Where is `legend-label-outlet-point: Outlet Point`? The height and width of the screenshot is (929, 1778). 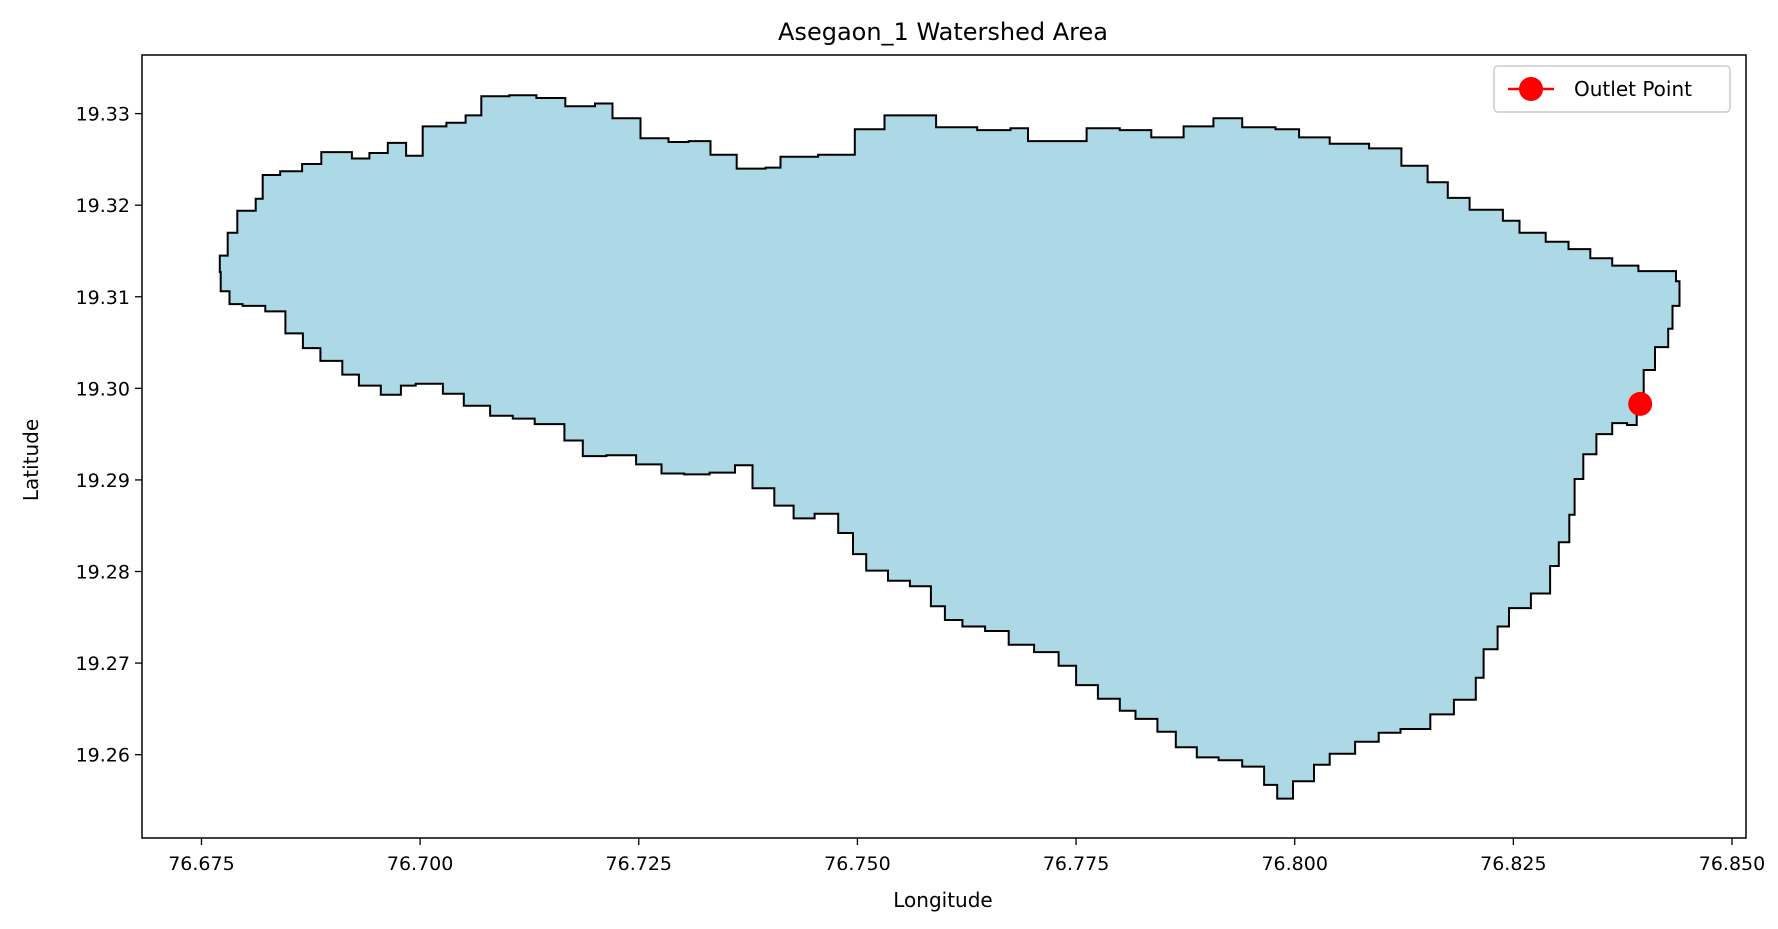
legend-label-outlet-point: Outlet Point is located at coordinates (1633, 89).